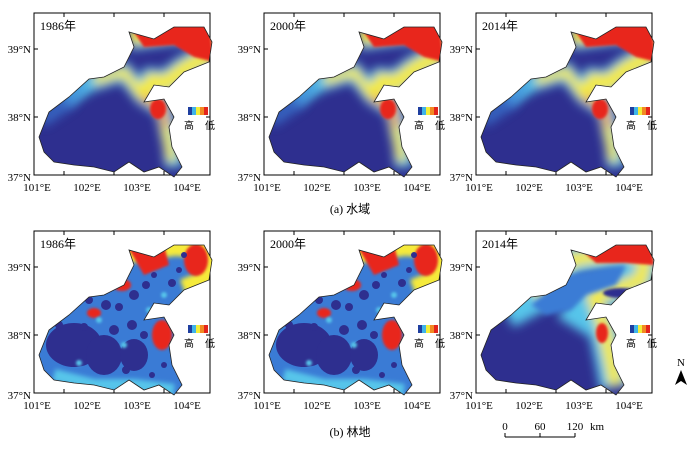 This screenshot has width=700, height=450. I want to click on panel-year-title: 1986年, so click(58, 244).